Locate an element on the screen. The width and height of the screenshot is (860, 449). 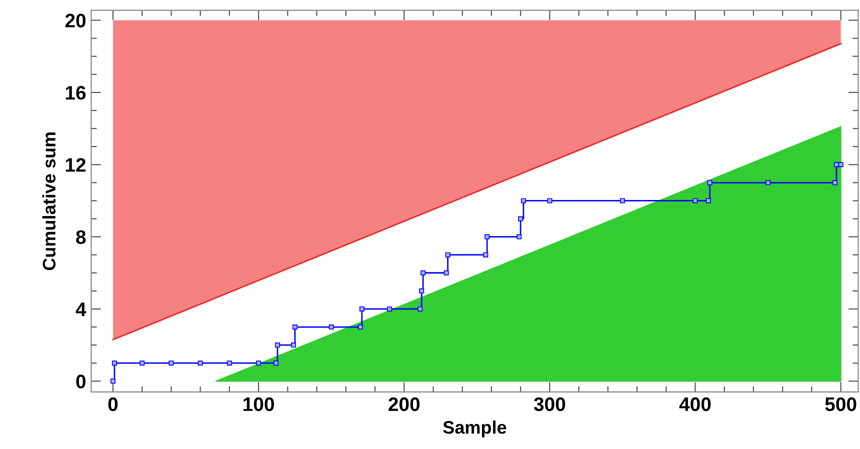
x-tick-label: 500 is located at coordinates (840, 404).